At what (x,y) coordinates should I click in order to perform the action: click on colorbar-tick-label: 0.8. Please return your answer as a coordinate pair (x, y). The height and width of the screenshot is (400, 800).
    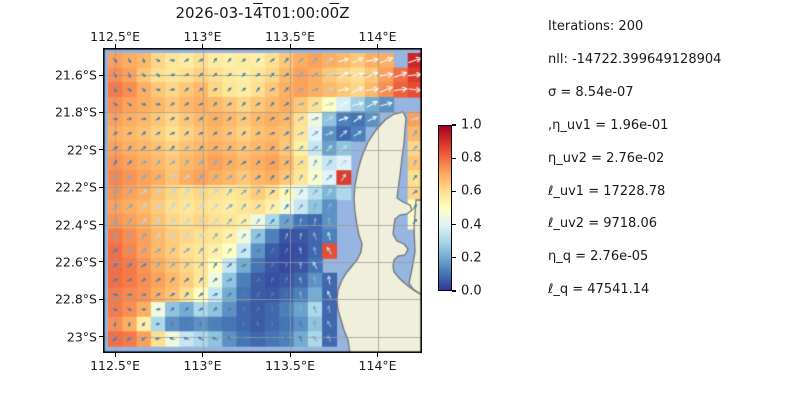
    Looking at the image, I should click on (471, 158).